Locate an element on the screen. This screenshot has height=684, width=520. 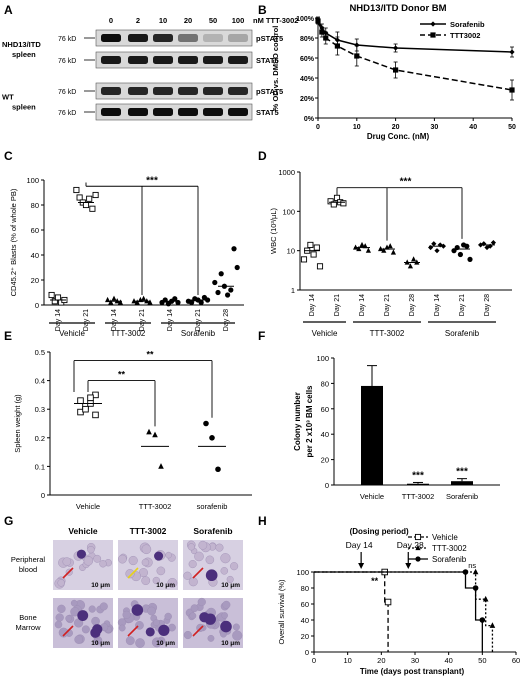
y-axis-label: Colony number is located at coordinates (297, 421).